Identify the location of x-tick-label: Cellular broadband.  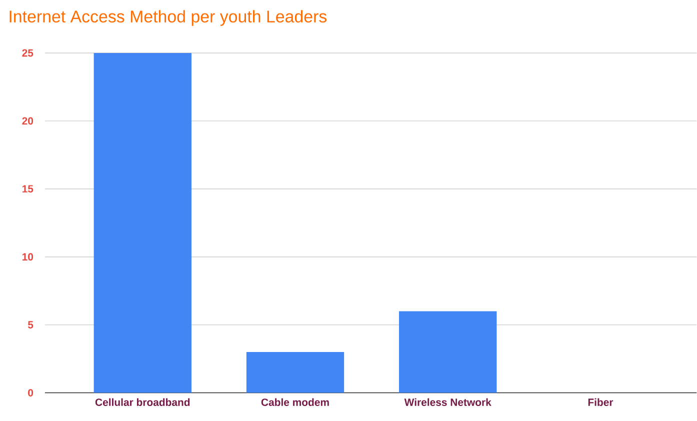
(142, 402).